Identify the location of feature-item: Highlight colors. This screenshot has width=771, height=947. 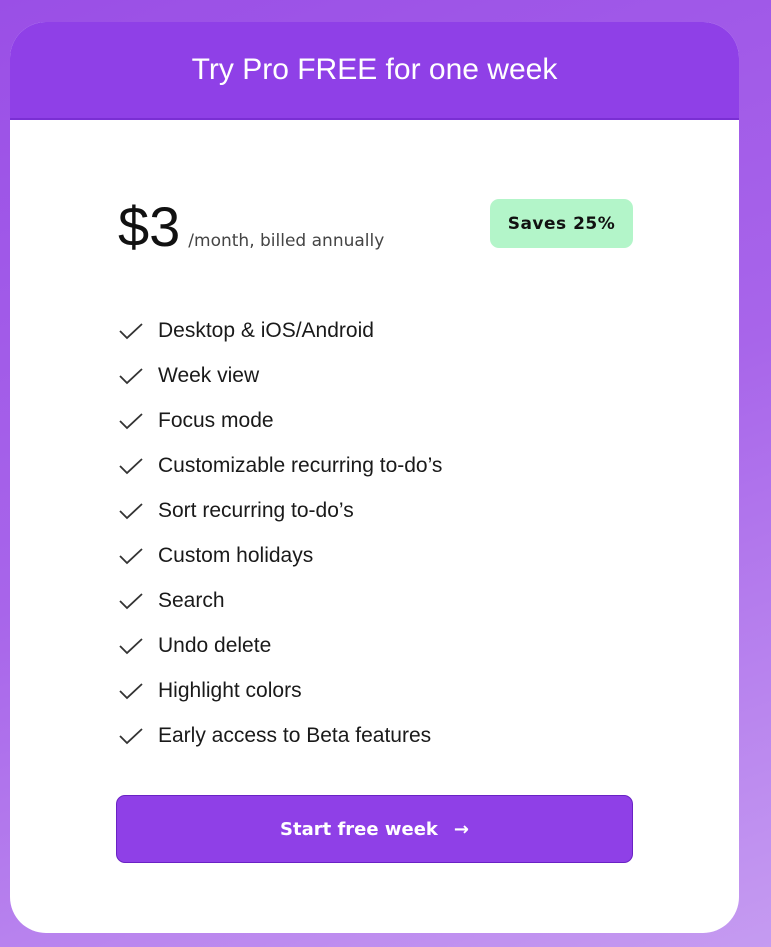
(280, 690).